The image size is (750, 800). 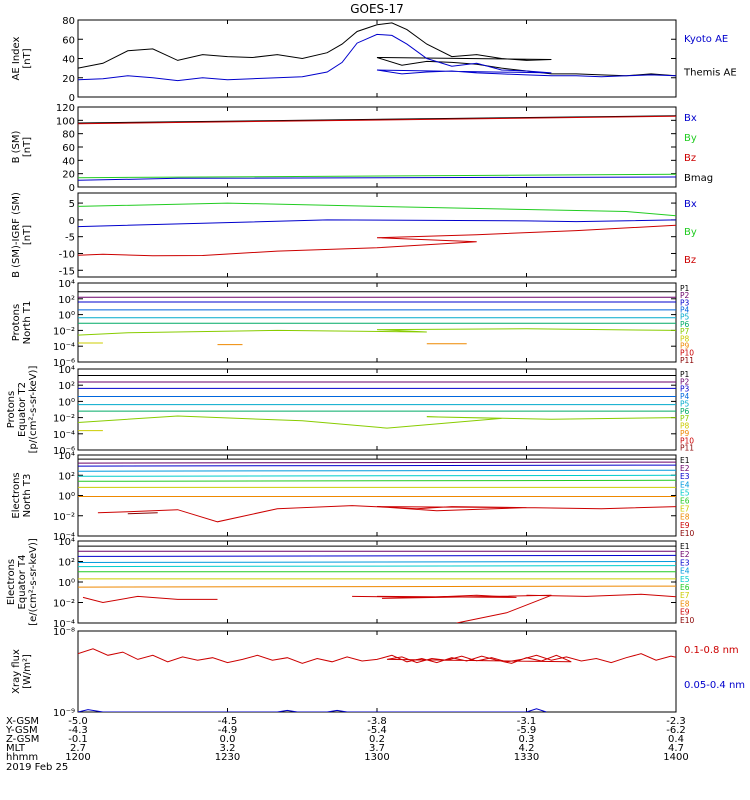 I want to click on series-line-e9d, so click(x=601, y=595).